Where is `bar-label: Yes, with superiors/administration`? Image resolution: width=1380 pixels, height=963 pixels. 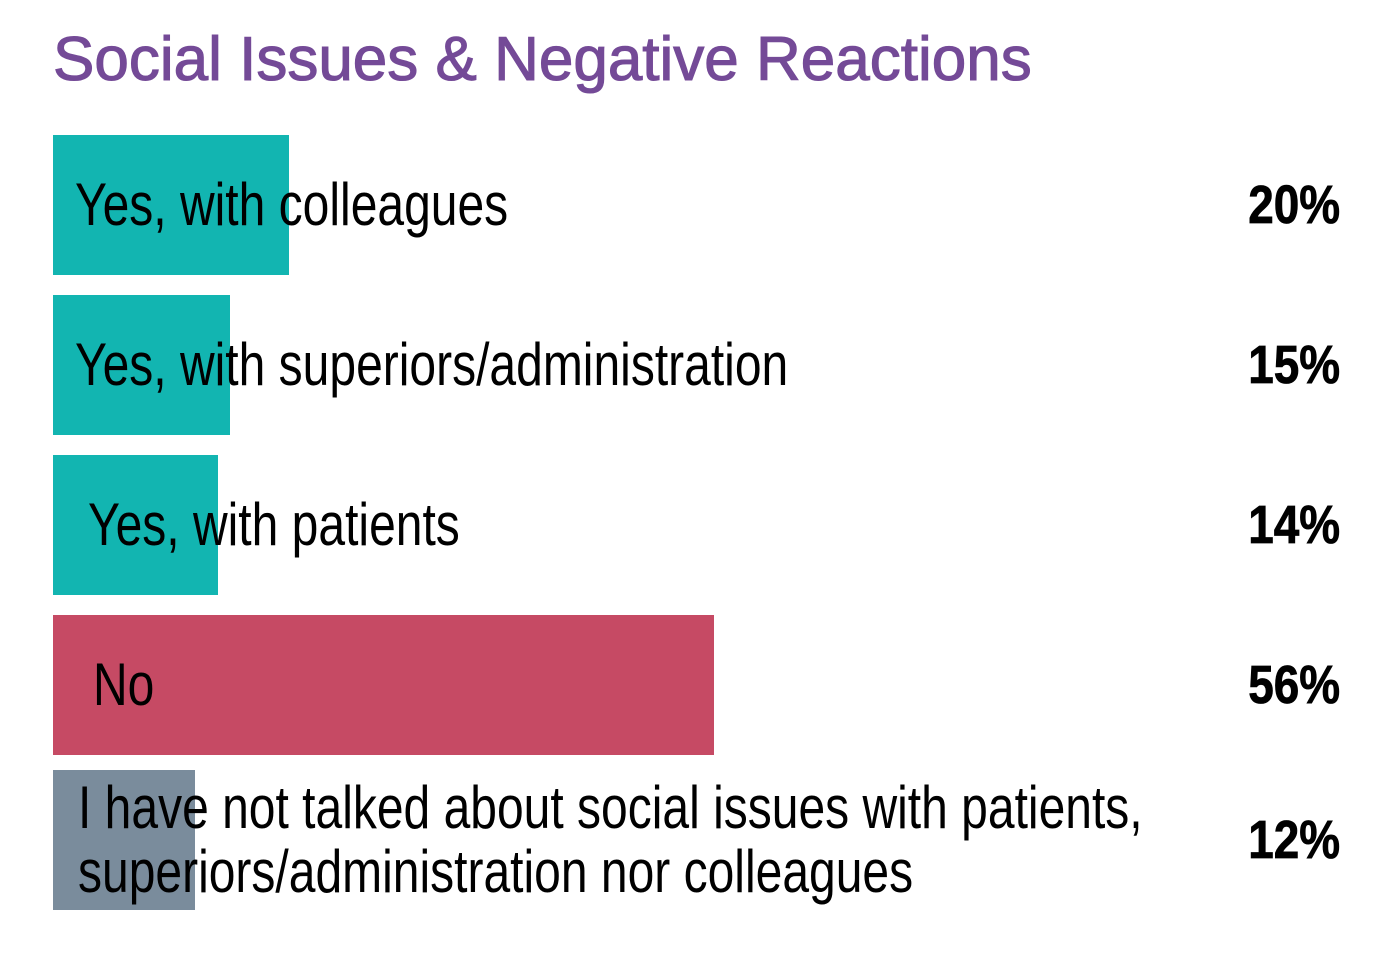 bar-label: Yes, with superiors/administration is located at coordinates (431, 365).